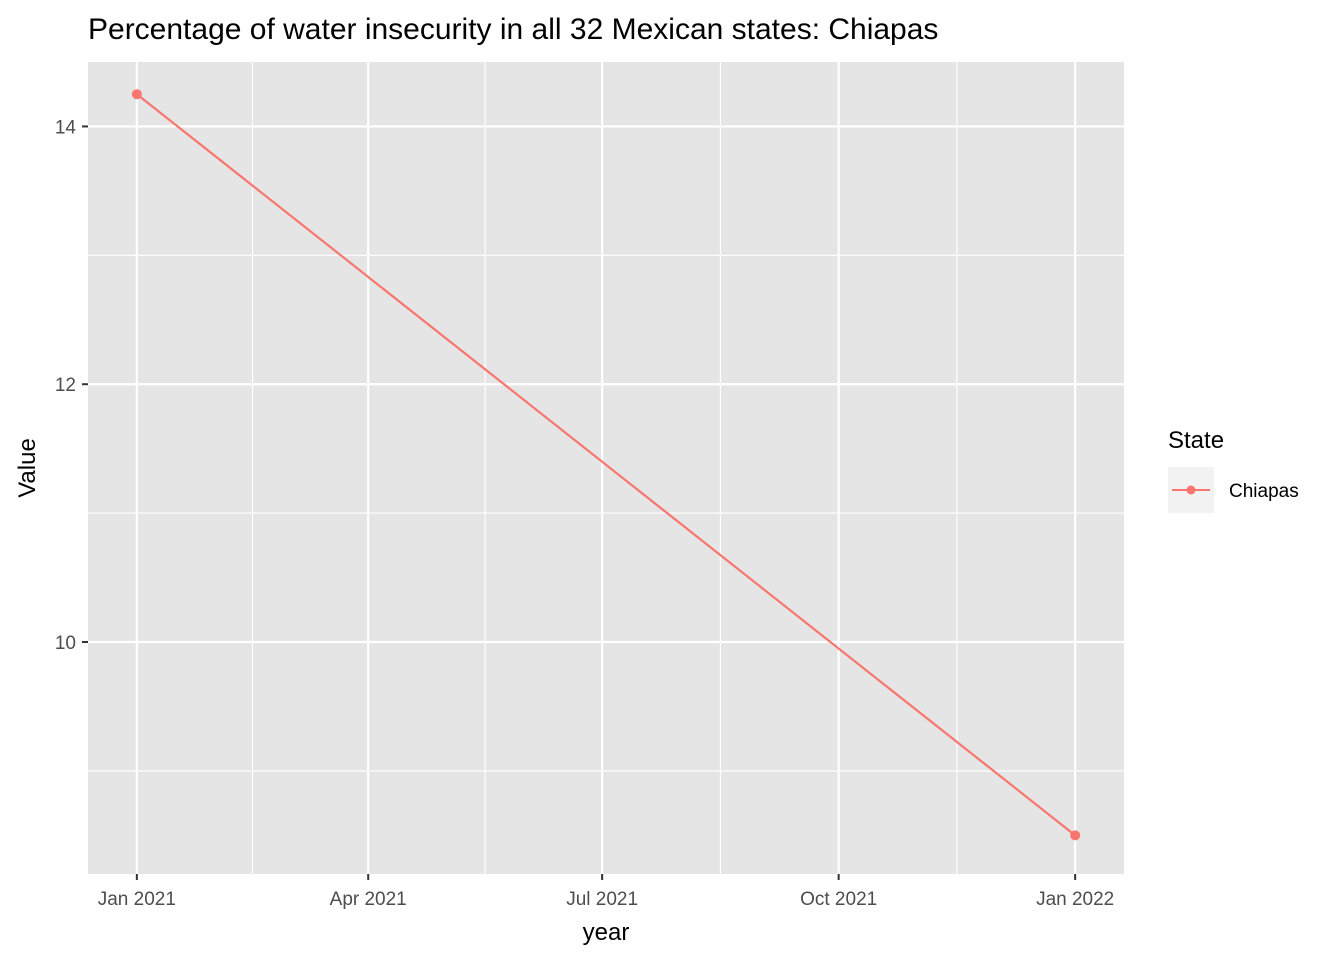 This screenshot has height=960, width=1344. I want to click on x-tick-label: Oct 2021, so click(838, 899).